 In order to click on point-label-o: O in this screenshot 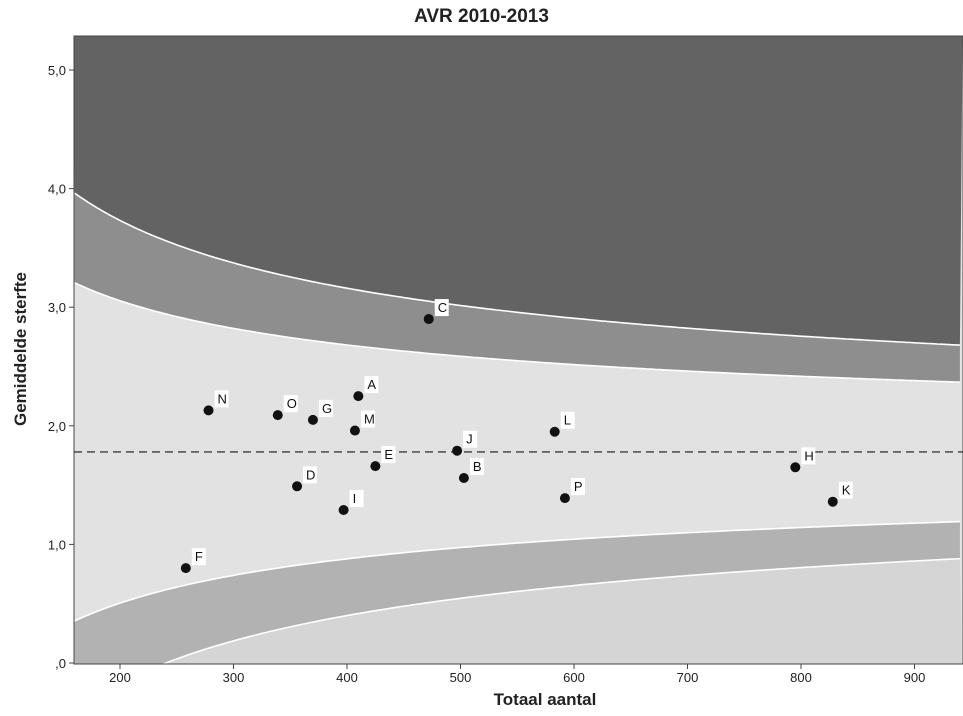, I will do `click(292, 403)`.